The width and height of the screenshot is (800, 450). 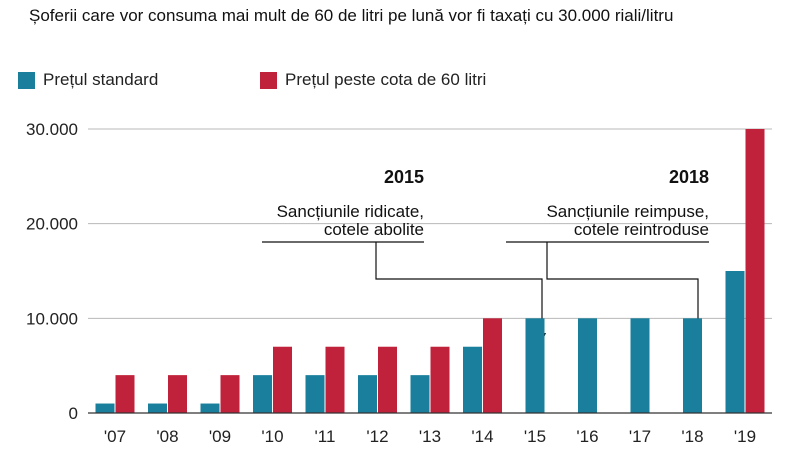 What do you see at coordinates (73, 413) in the screenshot?
I see `y-tick-label: 0` at bounding box center [73, 413].